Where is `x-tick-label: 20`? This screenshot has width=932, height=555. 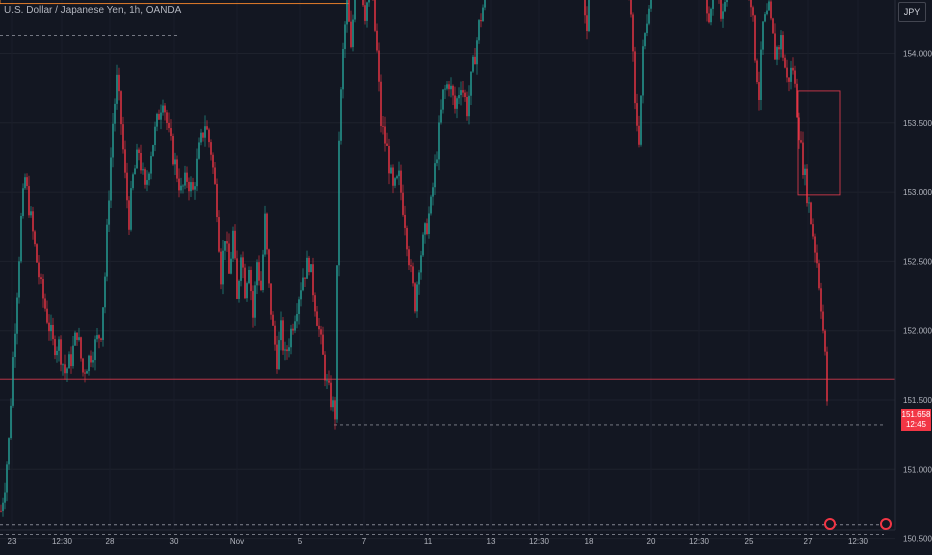
x-tick-label: 20 is located at coordinates (651, 541).